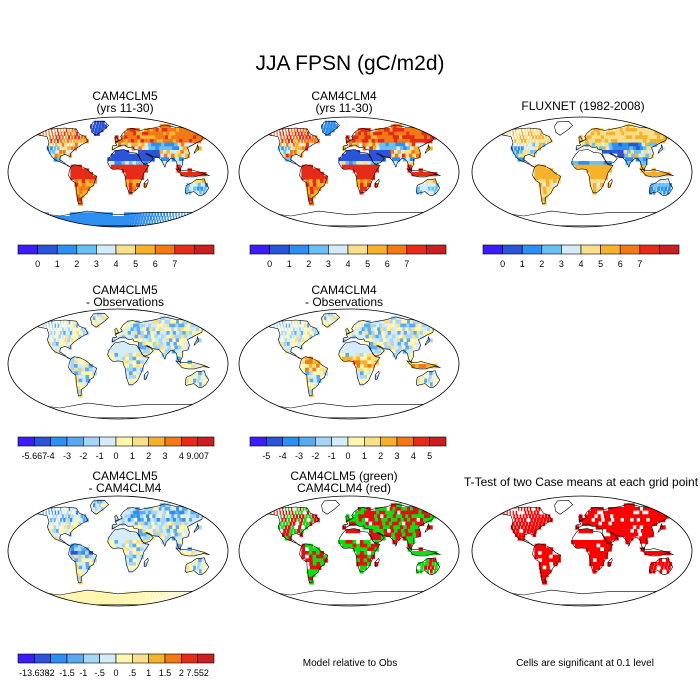  Describe the element at coordinates (391, 527) in the screenshot. I see `coastline-eurasia` at that location.